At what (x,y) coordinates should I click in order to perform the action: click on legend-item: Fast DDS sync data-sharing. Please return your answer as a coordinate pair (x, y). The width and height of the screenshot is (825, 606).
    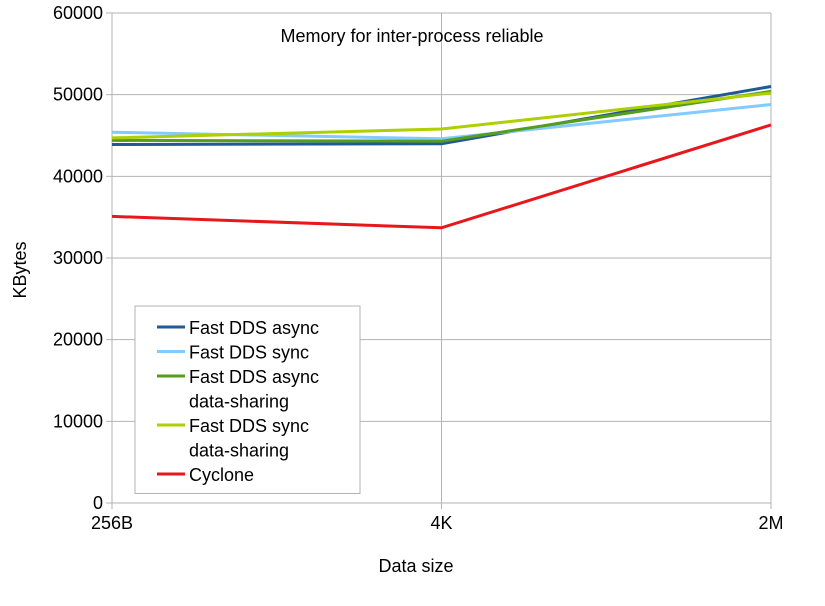
    Looking at the image, I should click on (233, 438).